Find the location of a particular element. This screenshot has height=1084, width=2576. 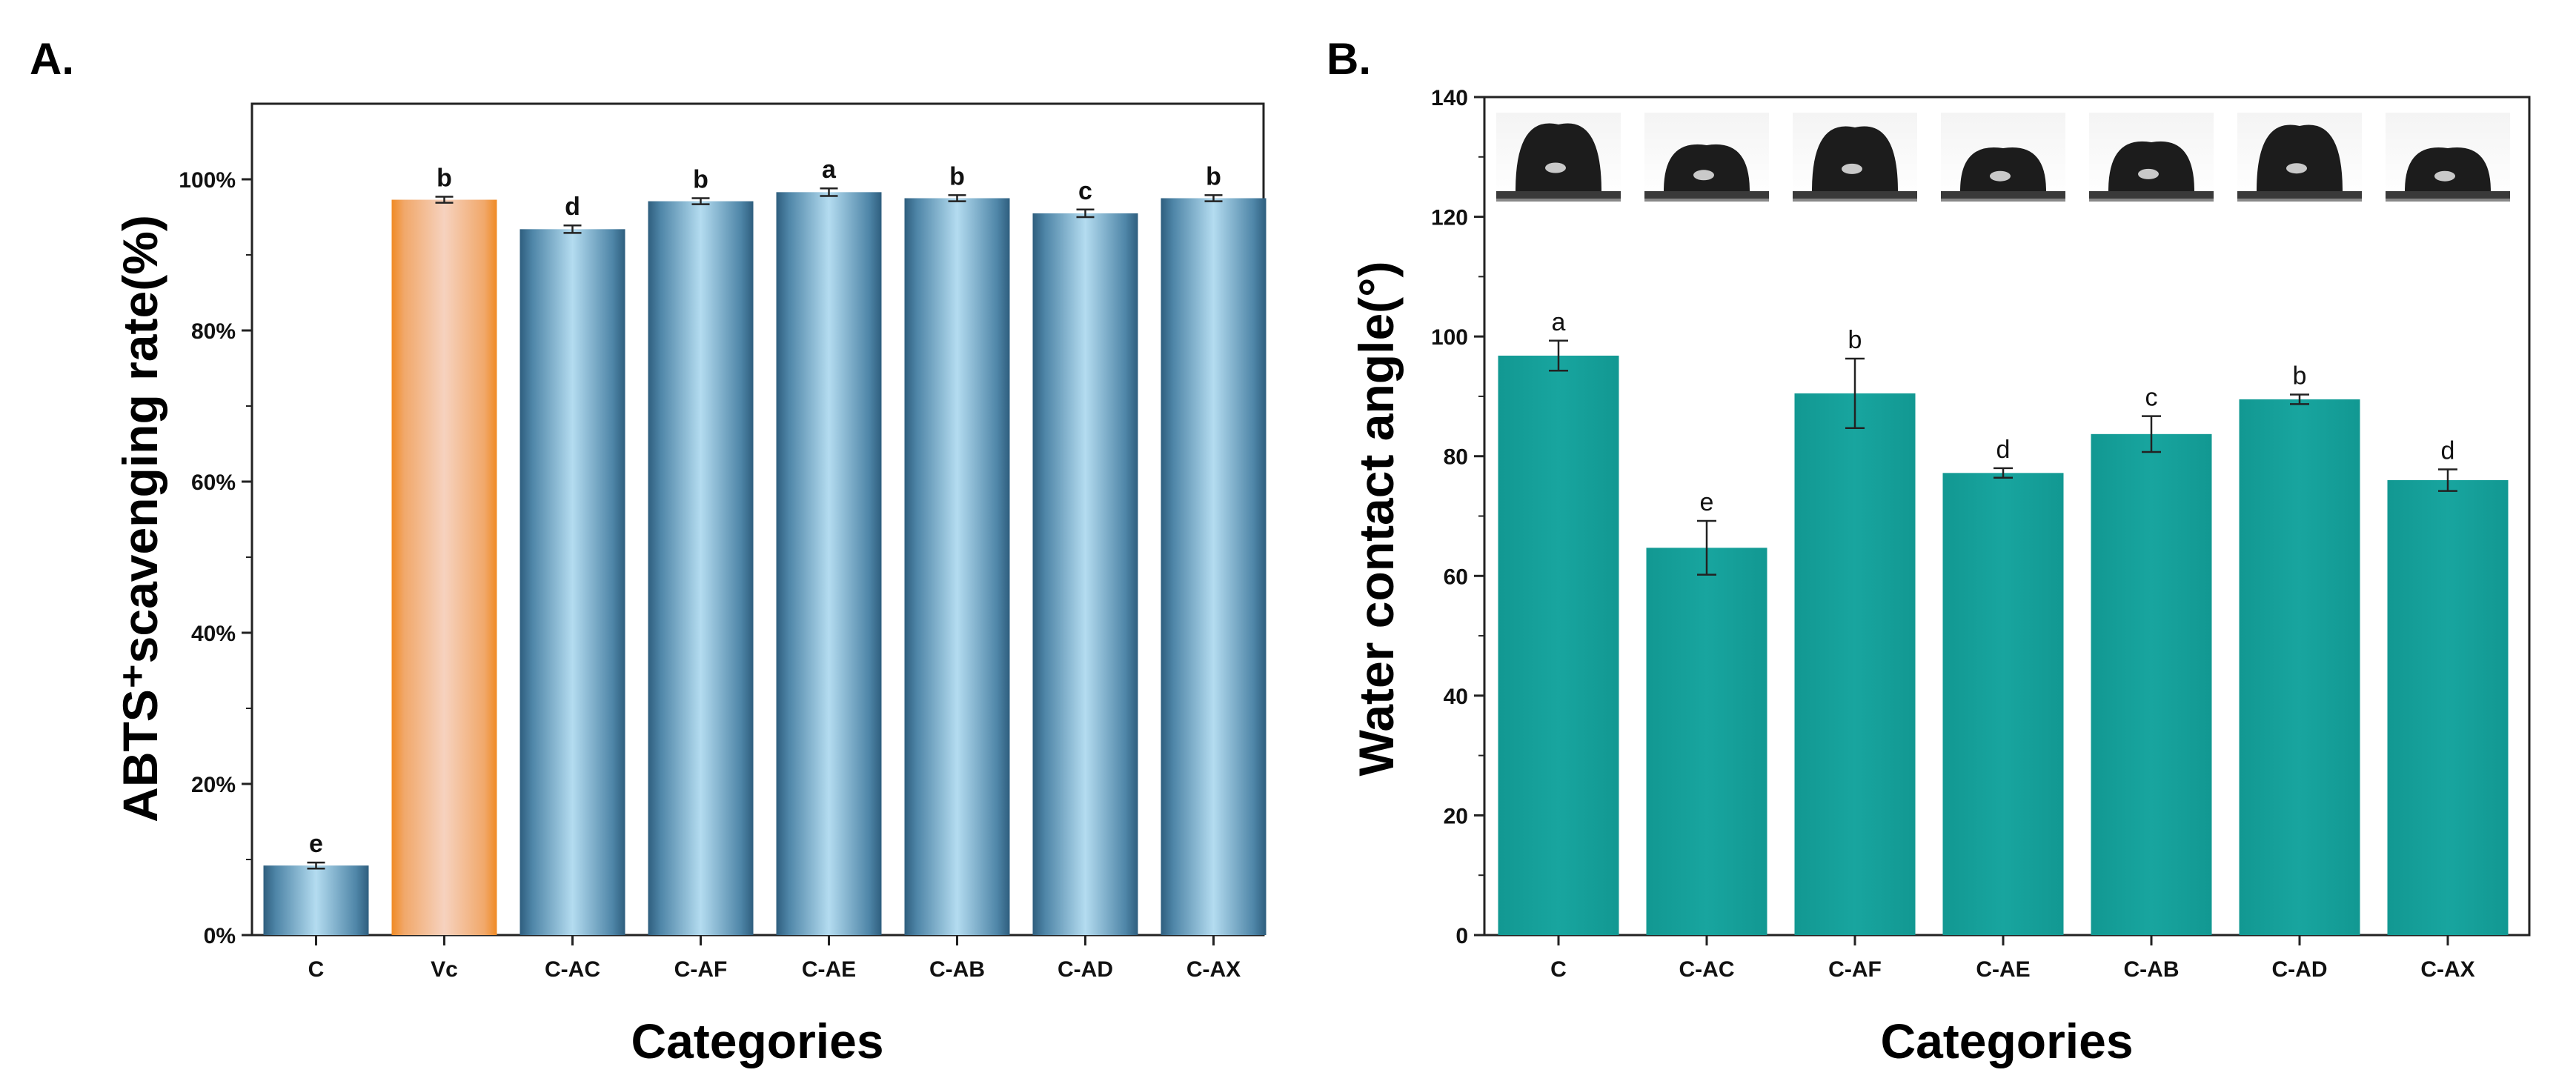

y-tick-label: 100% is located at coordinates (207, 180).